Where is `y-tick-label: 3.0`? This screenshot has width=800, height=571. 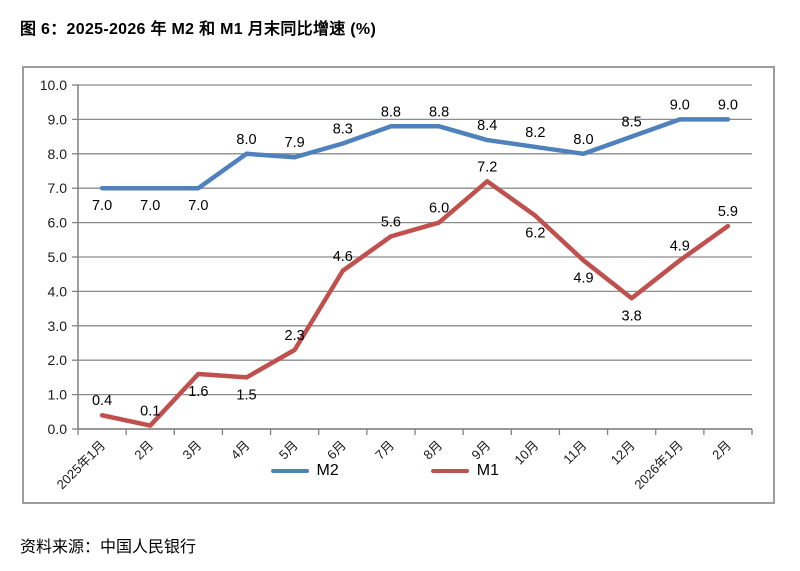 y-tick-label: 3.0 is located at coordinates (58, 326).